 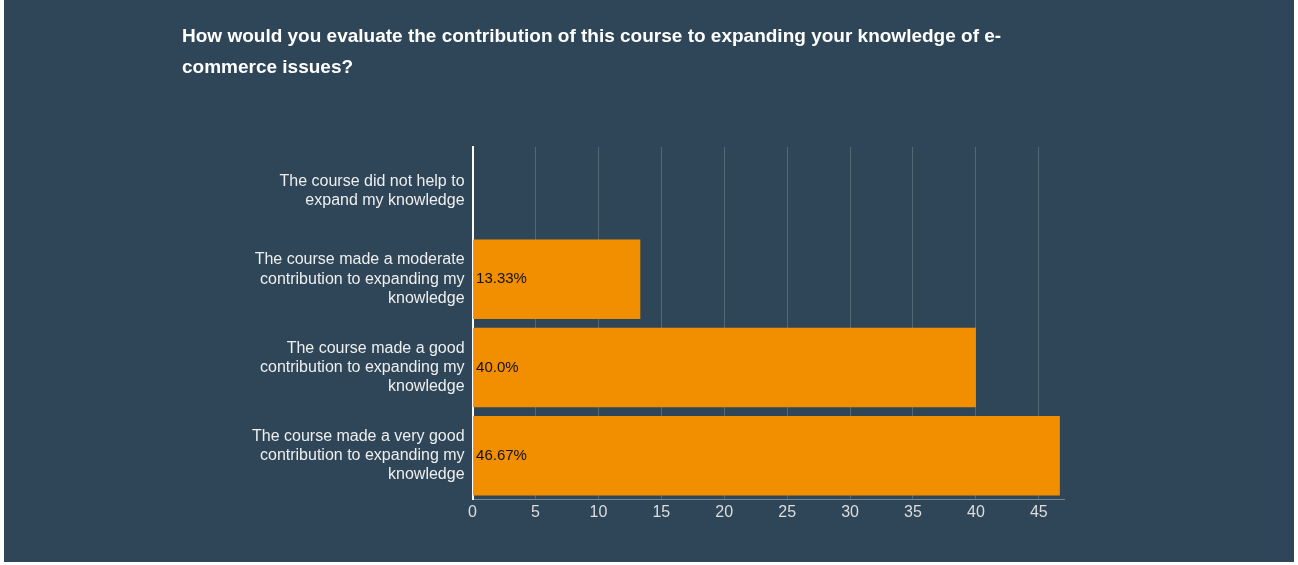 What do you see at coordinates (536, 511) in the screenshot?
I see `x-tick-label: 5` at bounding box center [536, 511].